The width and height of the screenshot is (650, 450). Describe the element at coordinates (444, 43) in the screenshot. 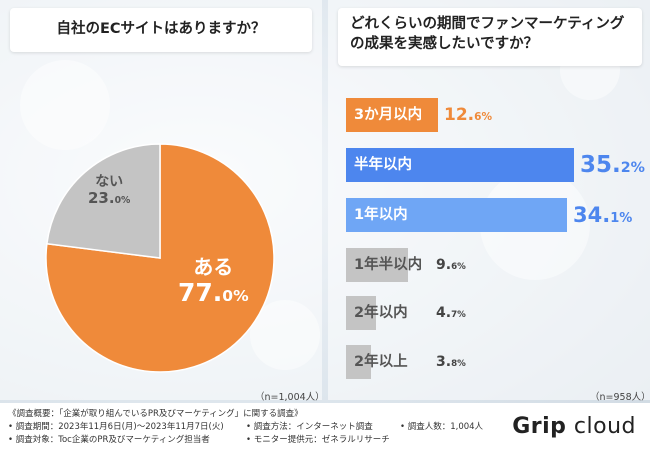

I see `bar-question-line2: の成果を実感したいですか？` at that location.